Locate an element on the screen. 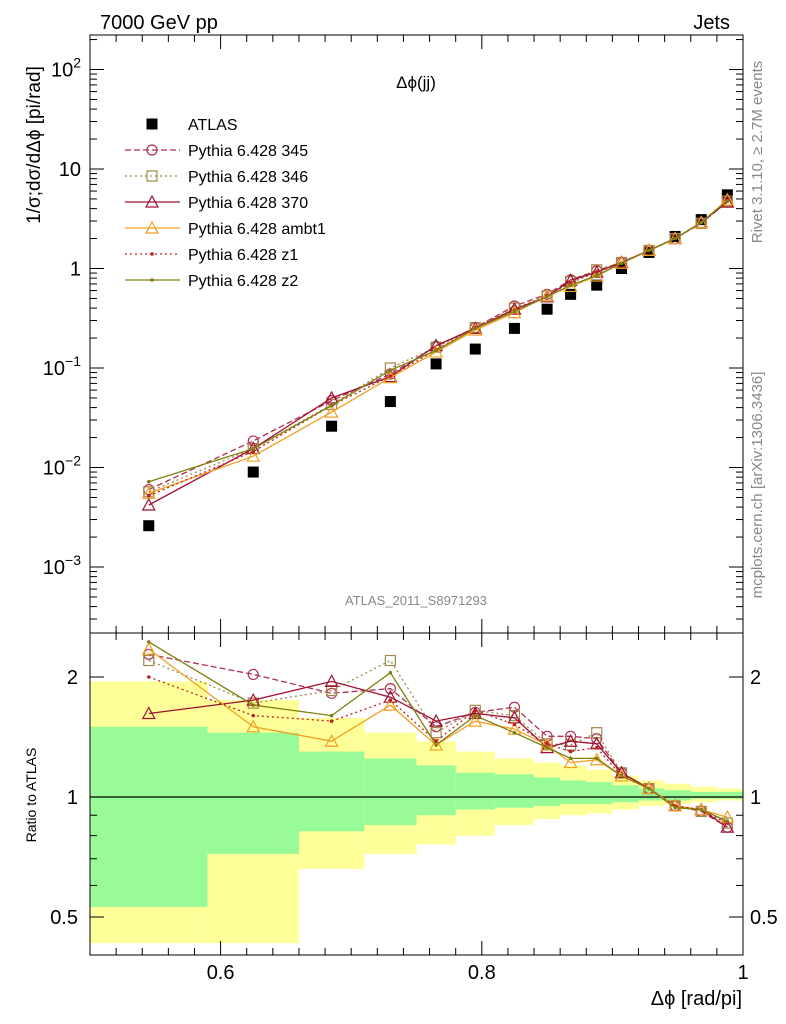 The image size is (786, 1024). y-tick-exponent: −2 is located at coordinates (73, 461).